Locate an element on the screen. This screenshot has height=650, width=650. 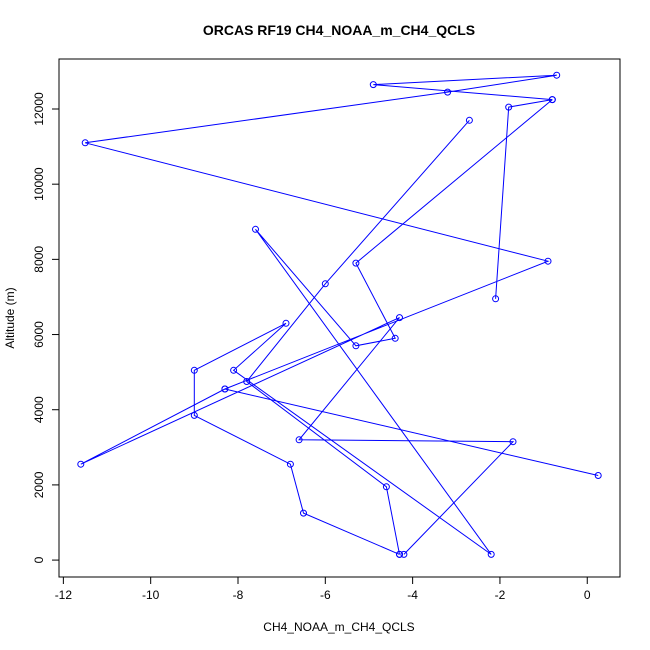
y-axis: 0 2000 4000 6000 8000 10000 12000 is located at coordinates (45, 327).